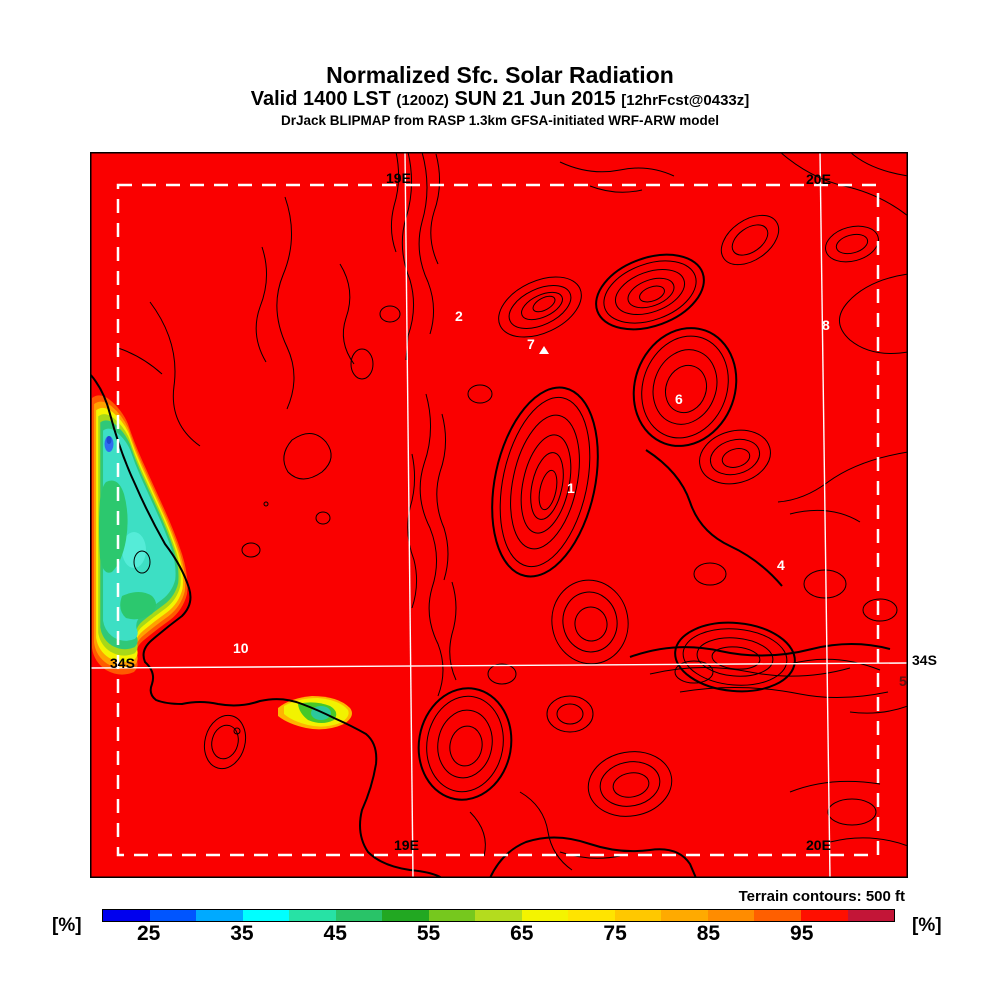 This screenshot has width=1000, height=1000. What do you see at coordinates (422, 101) in the screenshot?
I see `valid-zulu-label: (1200Z)` at bounding box center [422, 101].